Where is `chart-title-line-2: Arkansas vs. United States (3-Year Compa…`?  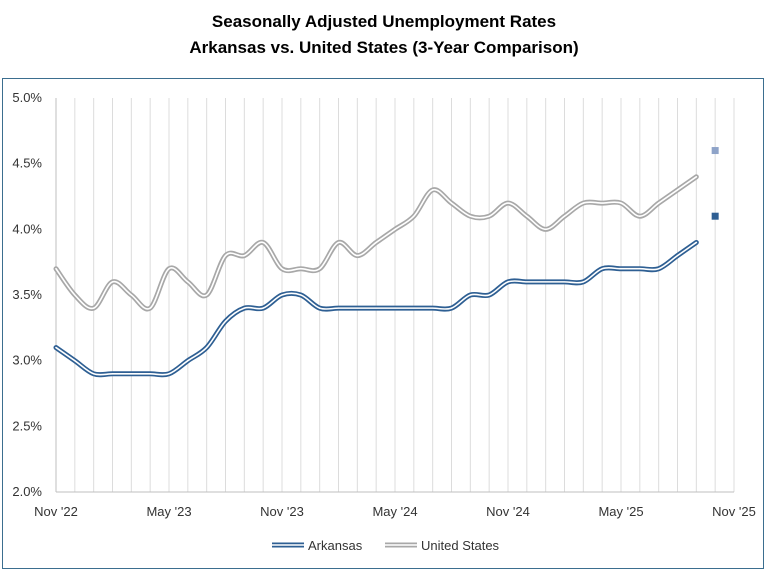 chart-title-line-2: Arkansas vs. United States (3-Year Compa… is located at coordinates (384, 47).